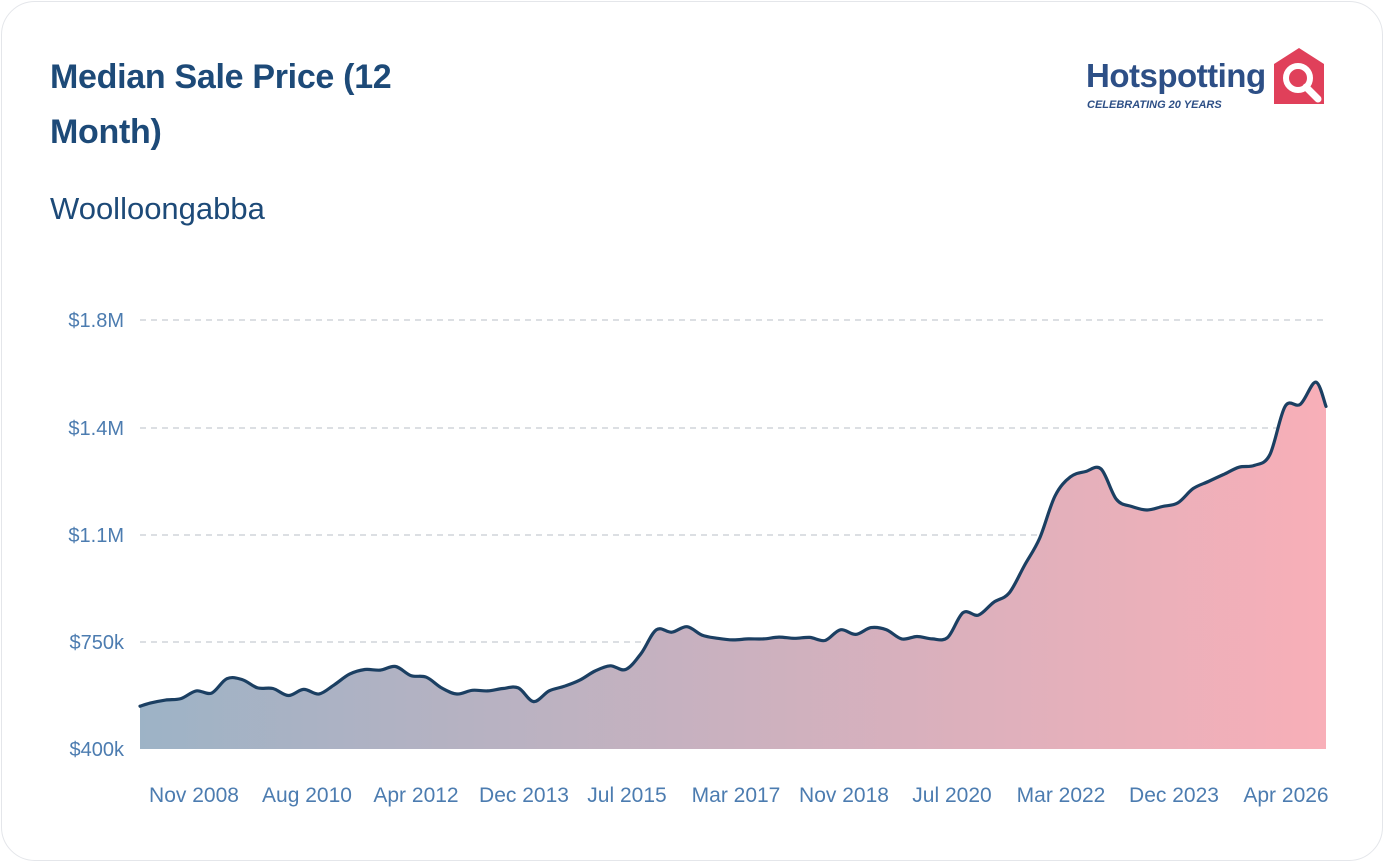 The height and width of the screenshot is (864, 1386). Describe the element at coordinates (221, 104) in the screenshot. I see `chart-title: Median Sale Price (12 Month)` at that location.